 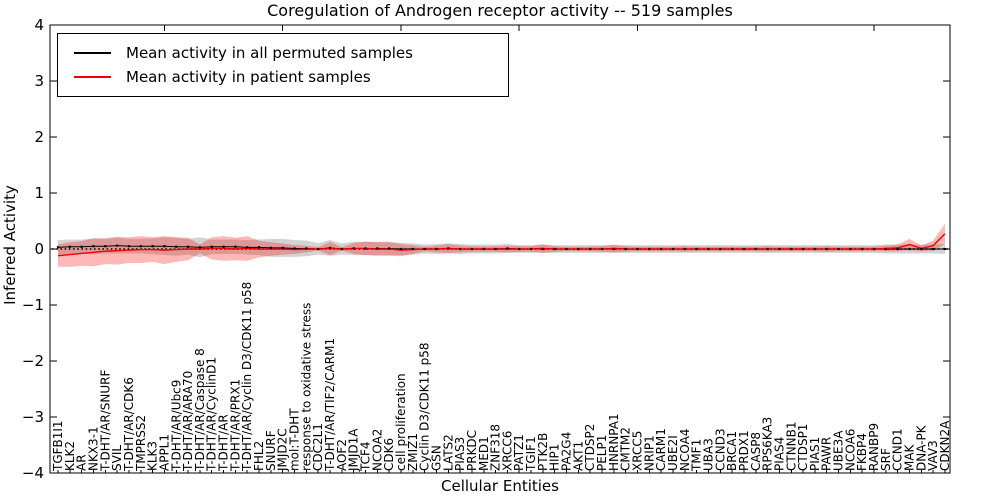 I want to click on x-tick-label: RANBP9, so click(x=874, y=447).